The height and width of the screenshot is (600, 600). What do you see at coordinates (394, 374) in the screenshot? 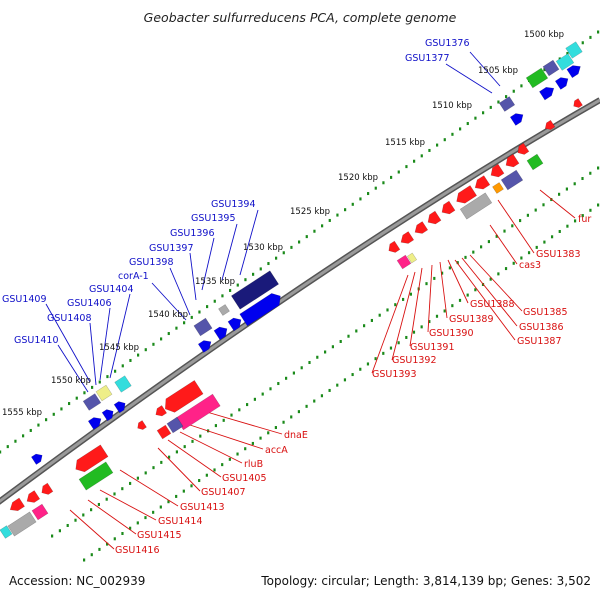
I see `gene-label: GSU1393` at bounding box center [394, 374].